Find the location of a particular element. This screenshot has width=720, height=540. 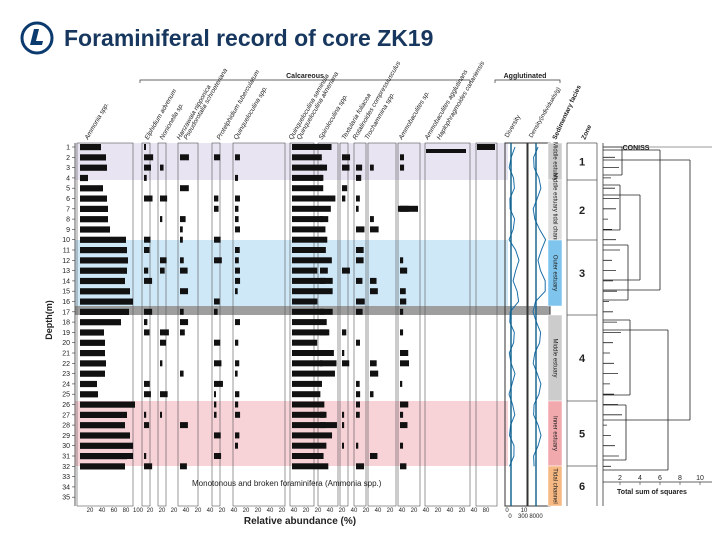

taxon-label: Ammonia spp. is located at coordinates (96, 121).